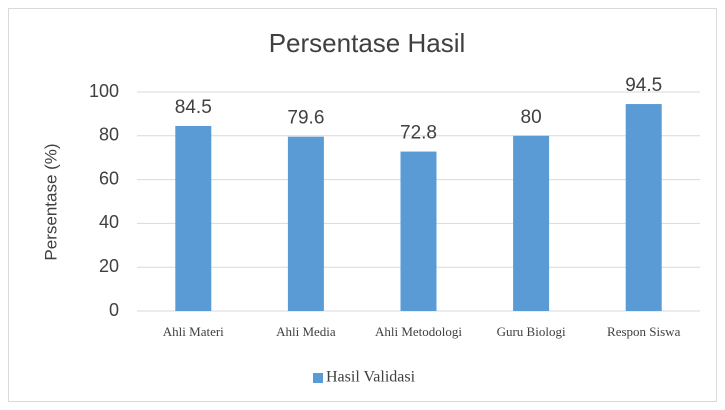  What do you see at coordinates (109, 135) in the screenshot?
I see `y-tick-label: 80` at bounding box center [109, 135].